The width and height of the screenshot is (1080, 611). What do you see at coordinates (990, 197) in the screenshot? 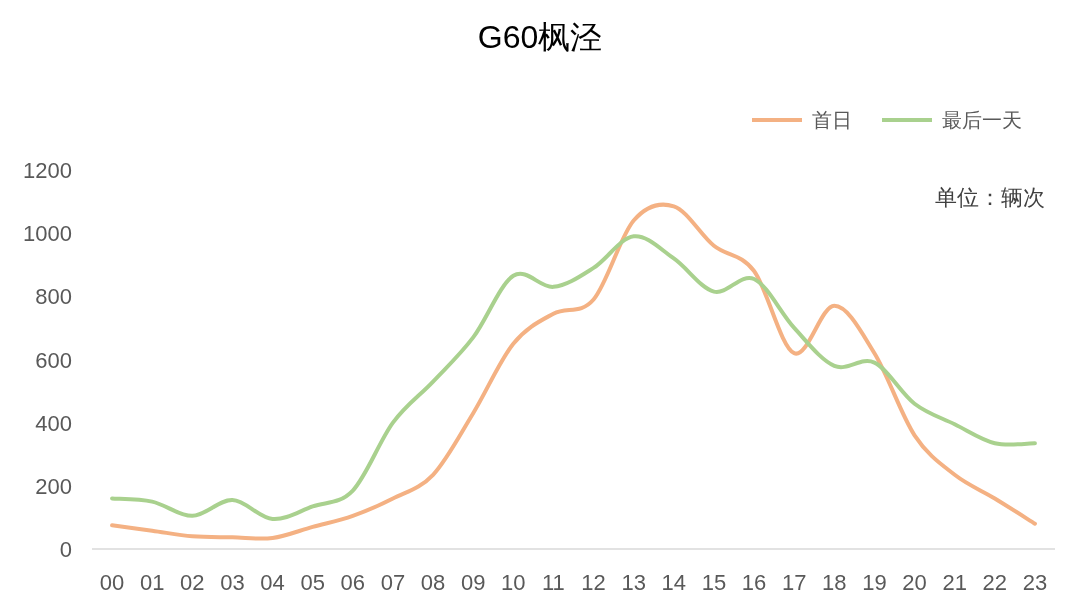
I see `annotation: 单位：辆次` at bounding box center [990, 197].